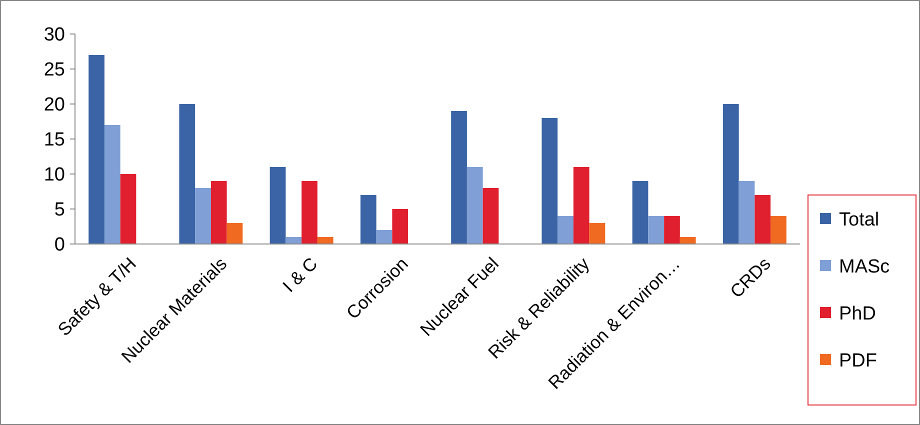 Image resolution: width=920 pixels, height=425 pixels. I want to click on y-tick-label: 30, so click(54, 35).